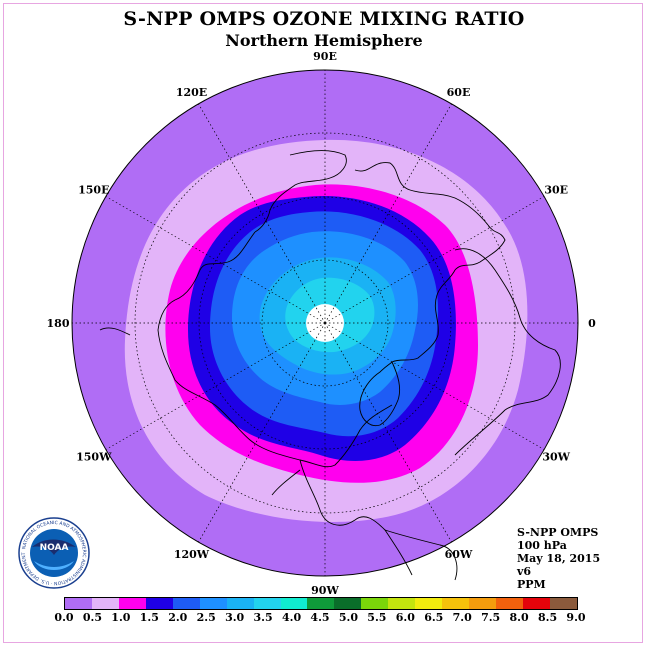  Describe the element at coordinates (58, 323) in the screenshot. I see `longitude-label: 180` at that location.